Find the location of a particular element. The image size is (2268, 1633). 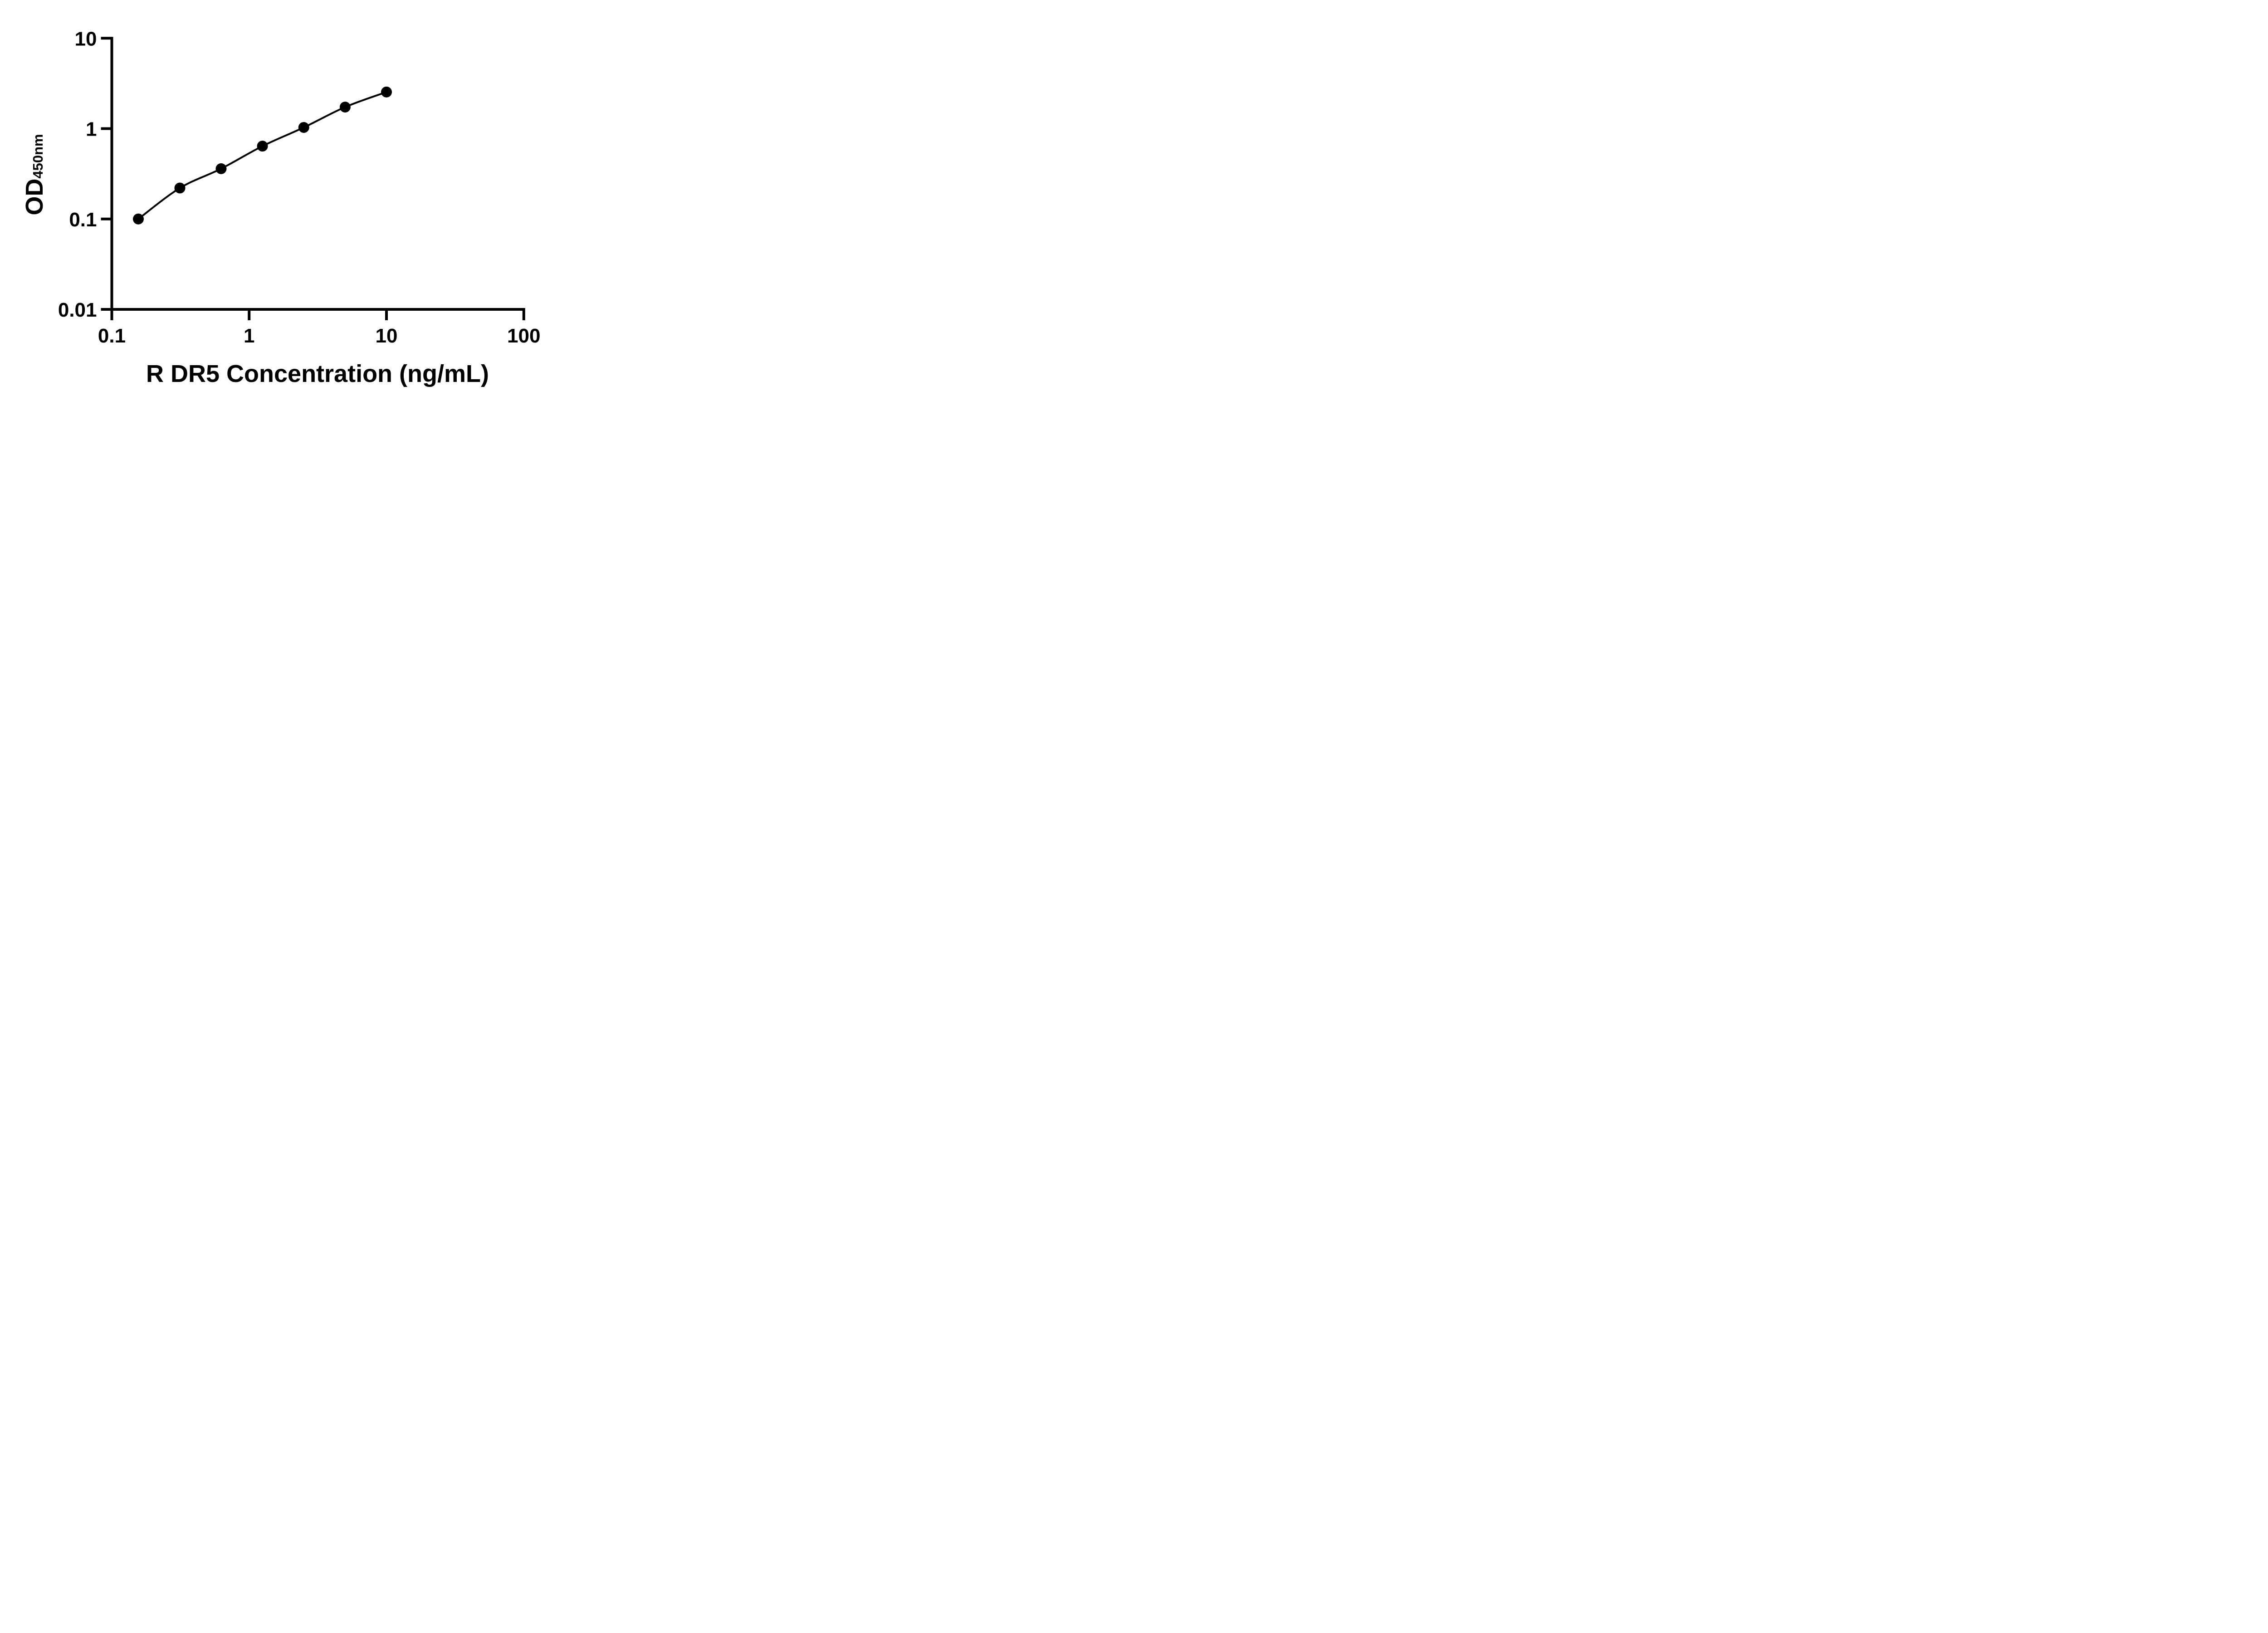

standard-curve-line is located at coordinates (262, 155).